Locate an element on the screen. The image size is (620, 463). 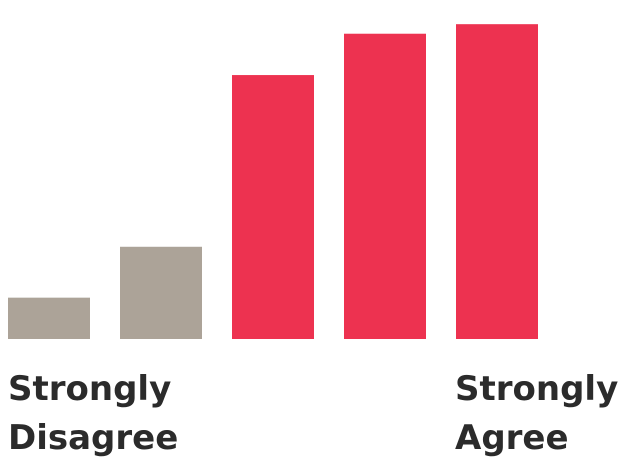
scale-label-low-line-1: Strongly is located at coordinates (90, 389).